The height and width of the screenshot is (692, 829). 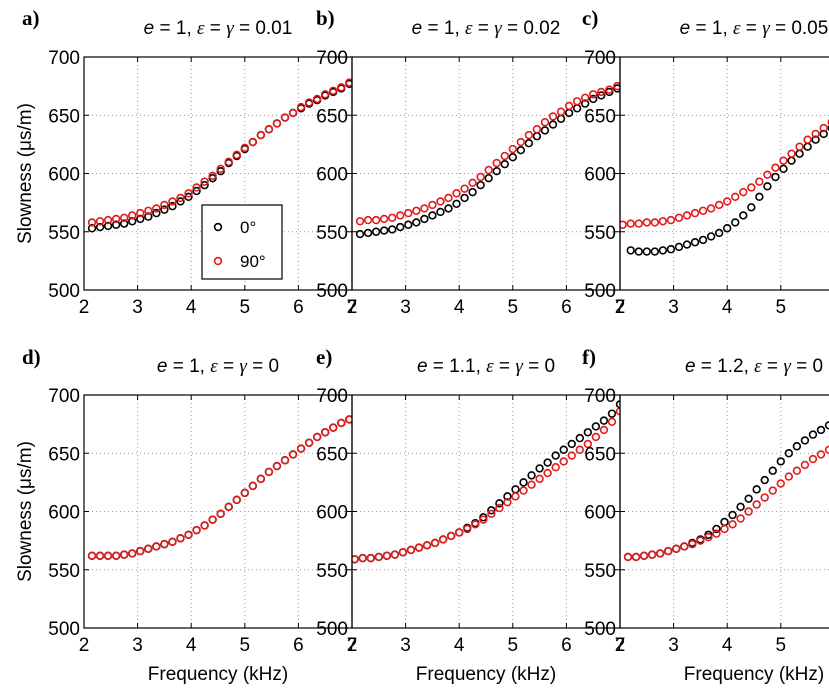 I want to click on x-axis-label: Frequency (kHz), so click(x=486, y=674).